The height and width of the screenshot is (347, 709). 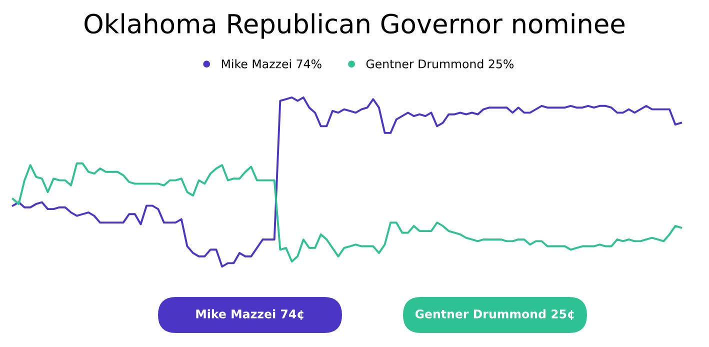 I want to click on chart-title: Oklahoma Republican Governor nominee, so click(x=354, y=26).